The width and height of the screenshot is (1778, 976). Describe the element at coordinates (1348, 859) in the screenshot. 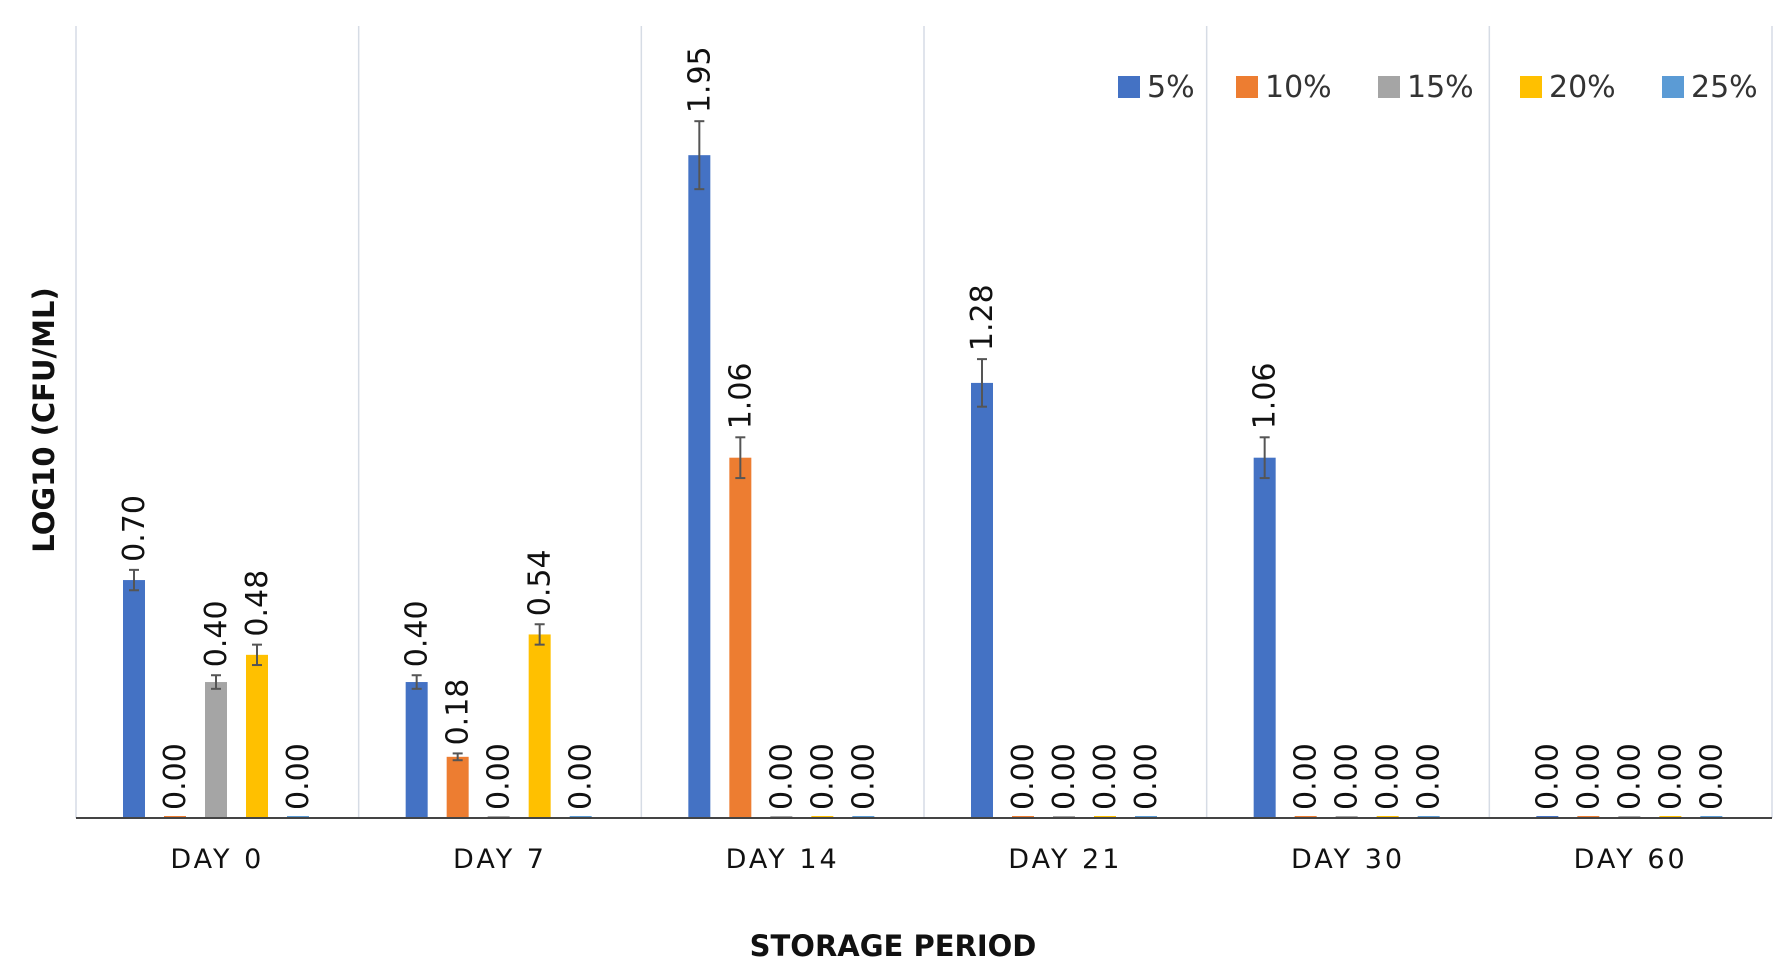

I see `x-tick-label: DAY 30` at that location.